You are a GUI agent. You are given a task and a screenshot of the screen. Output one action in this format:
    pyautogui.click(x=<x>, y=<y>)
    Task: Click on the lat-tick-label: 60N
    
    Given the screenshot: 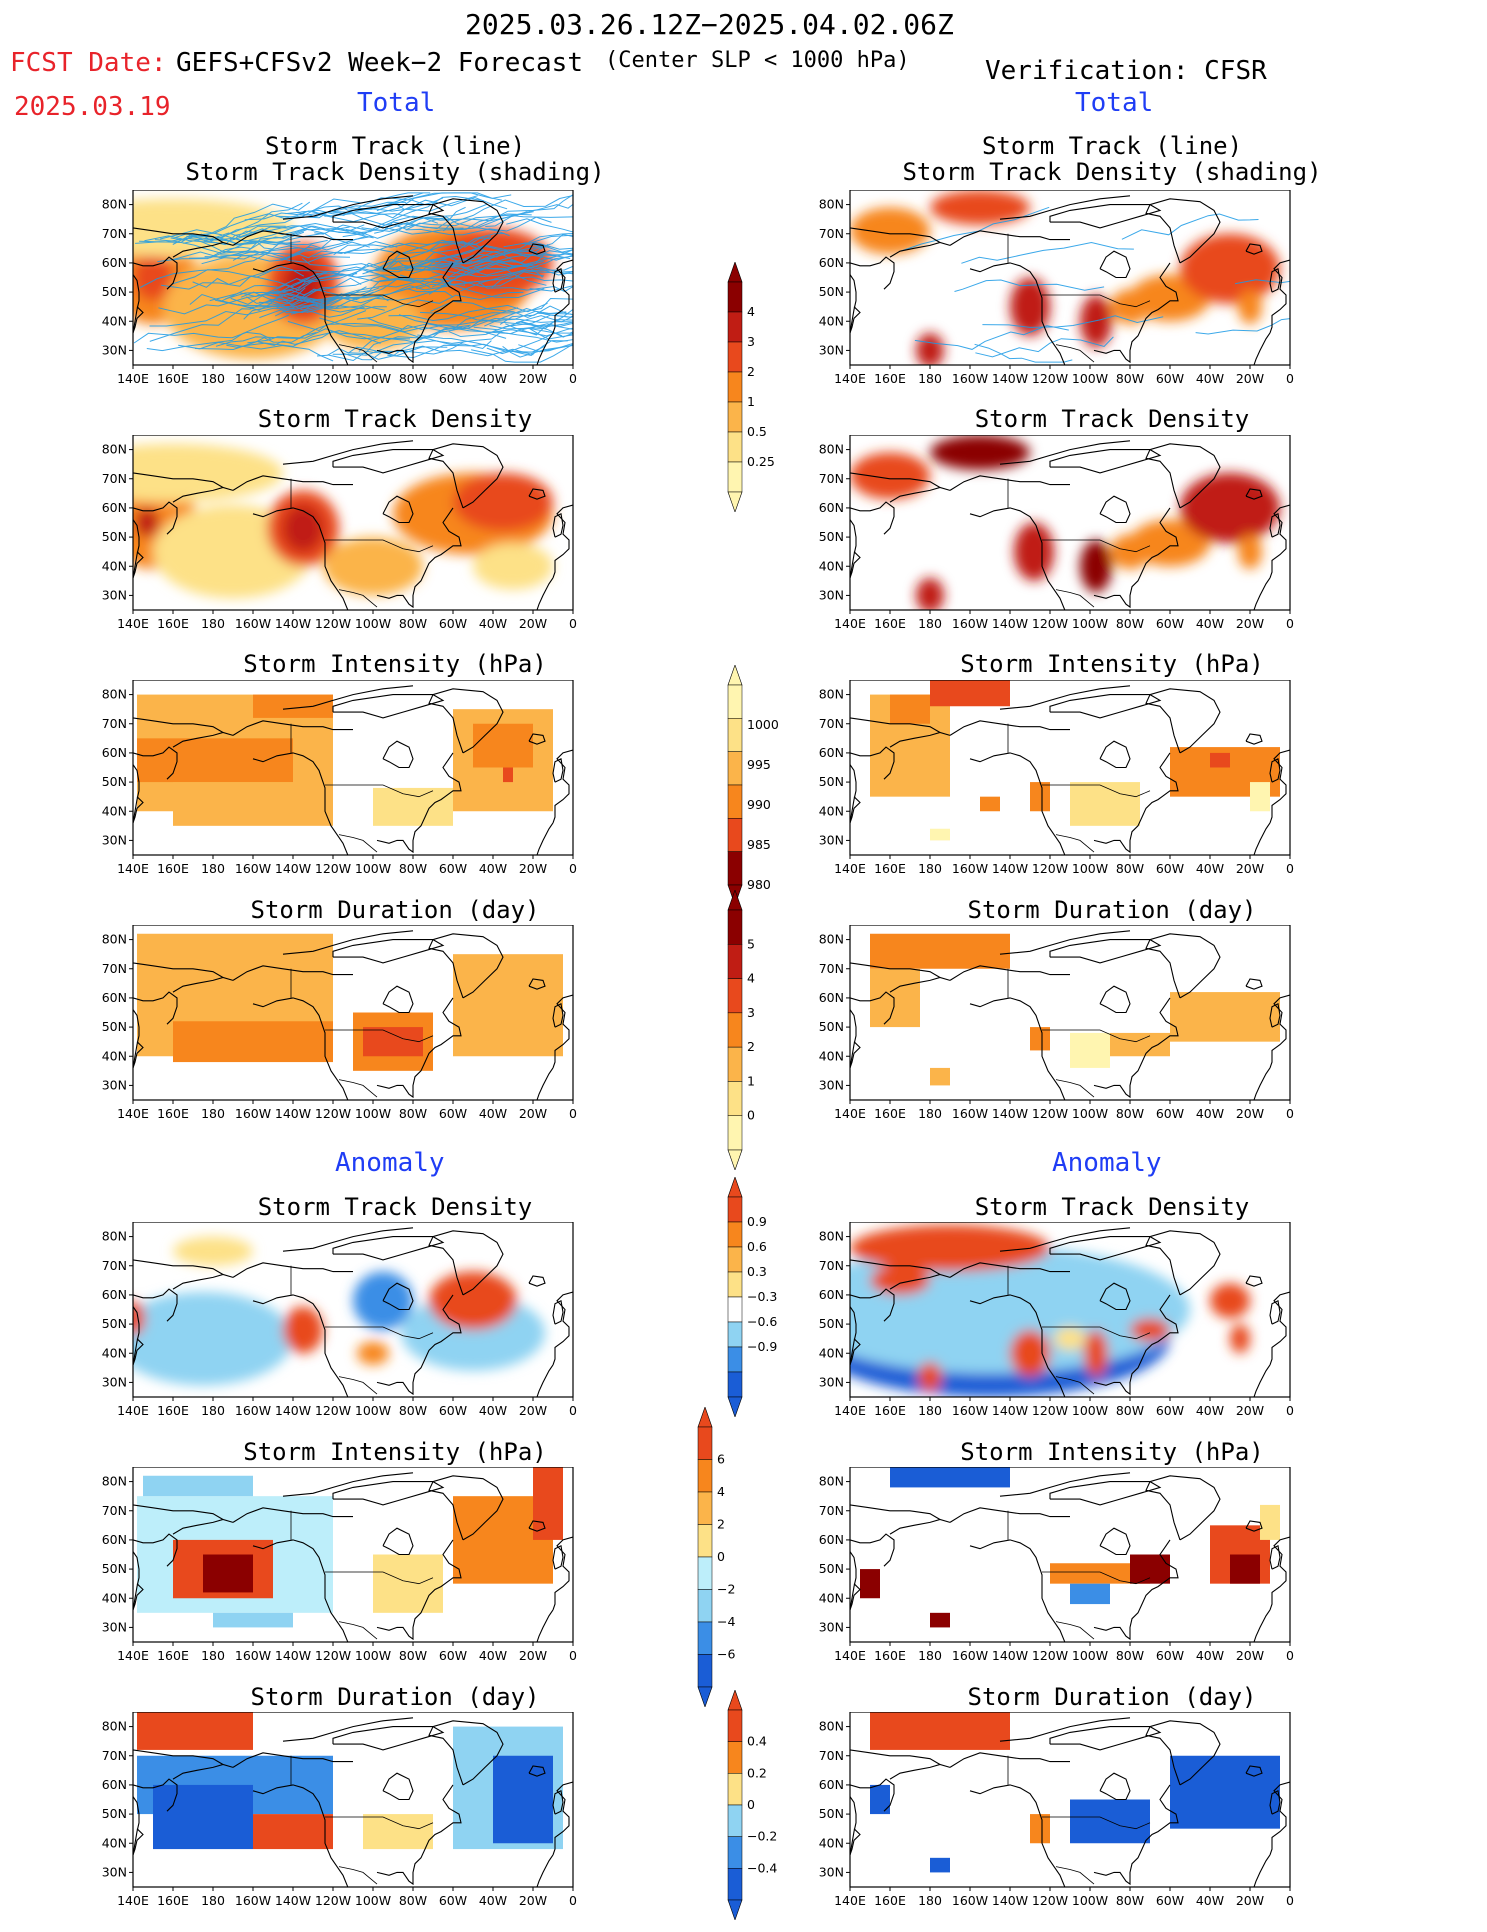 What is the action you would take?
    pyautogui.click(x=114, y=1784)
    